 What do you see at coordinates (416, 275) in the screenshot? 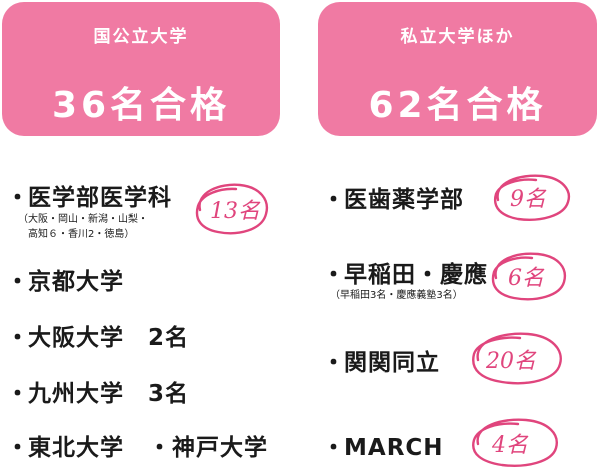
I see `item-label: 早稲田・慶應` at bounding box center [416, 275].